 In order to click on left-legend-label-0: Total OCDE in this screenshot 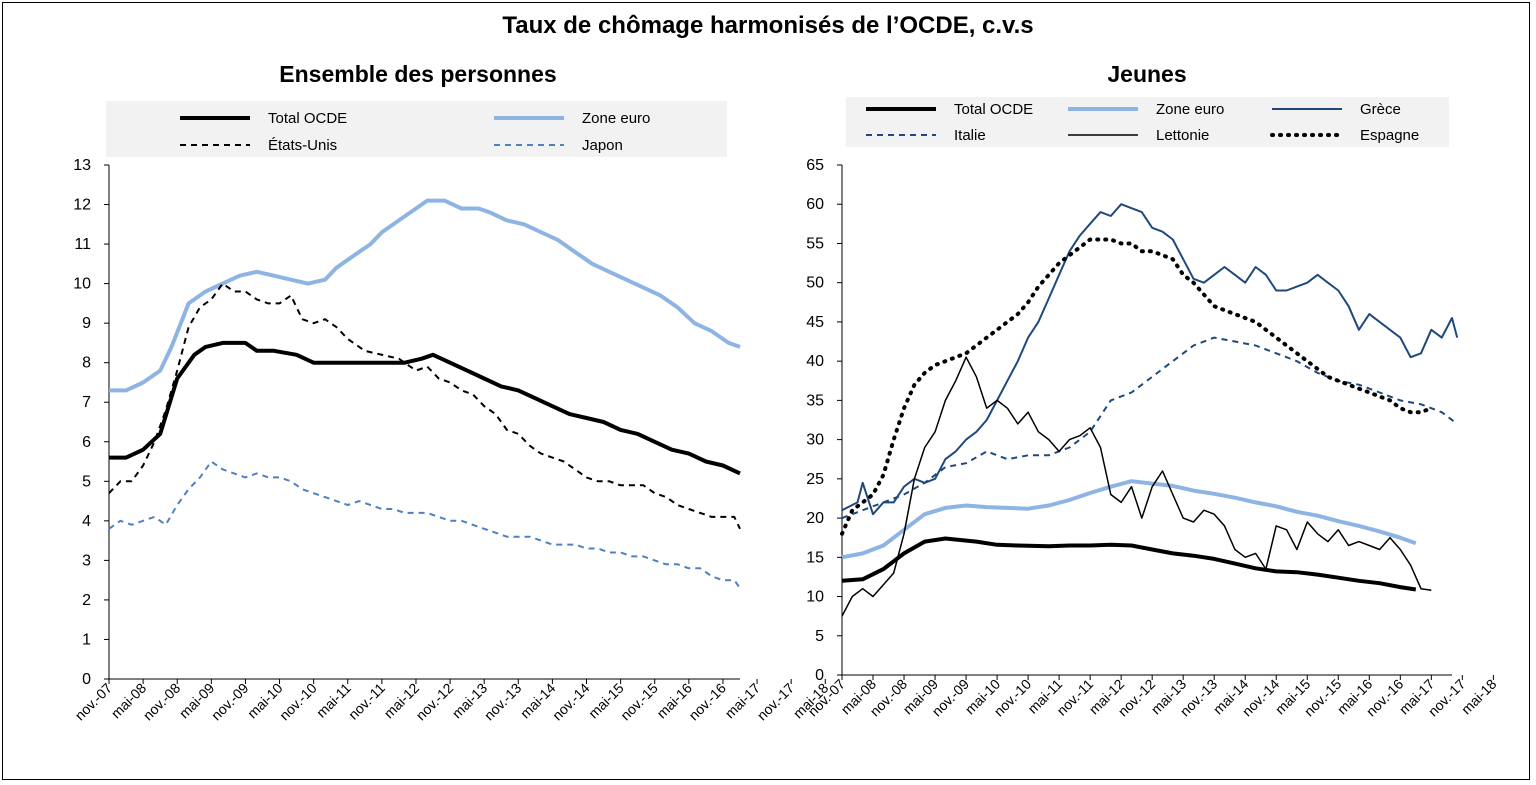, I will do `click(307, 118)`.